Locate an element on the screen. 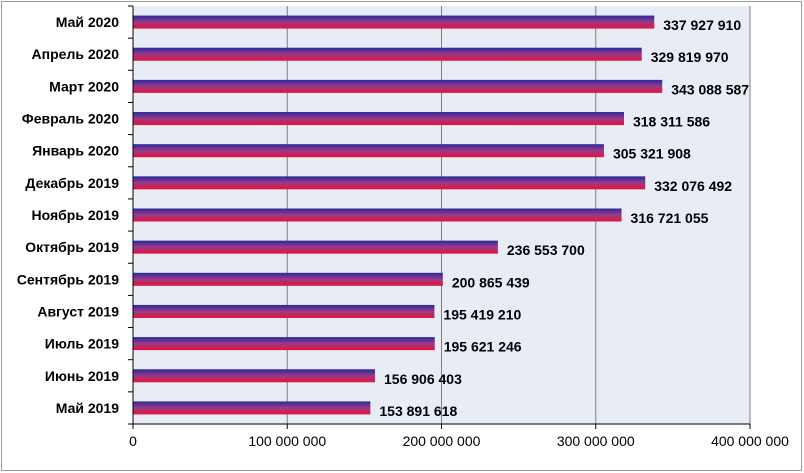 Image resolution: width=804 pixels, height=473 pixels. category-label: Октябрь 2019 is located at coordinates (72, 247).